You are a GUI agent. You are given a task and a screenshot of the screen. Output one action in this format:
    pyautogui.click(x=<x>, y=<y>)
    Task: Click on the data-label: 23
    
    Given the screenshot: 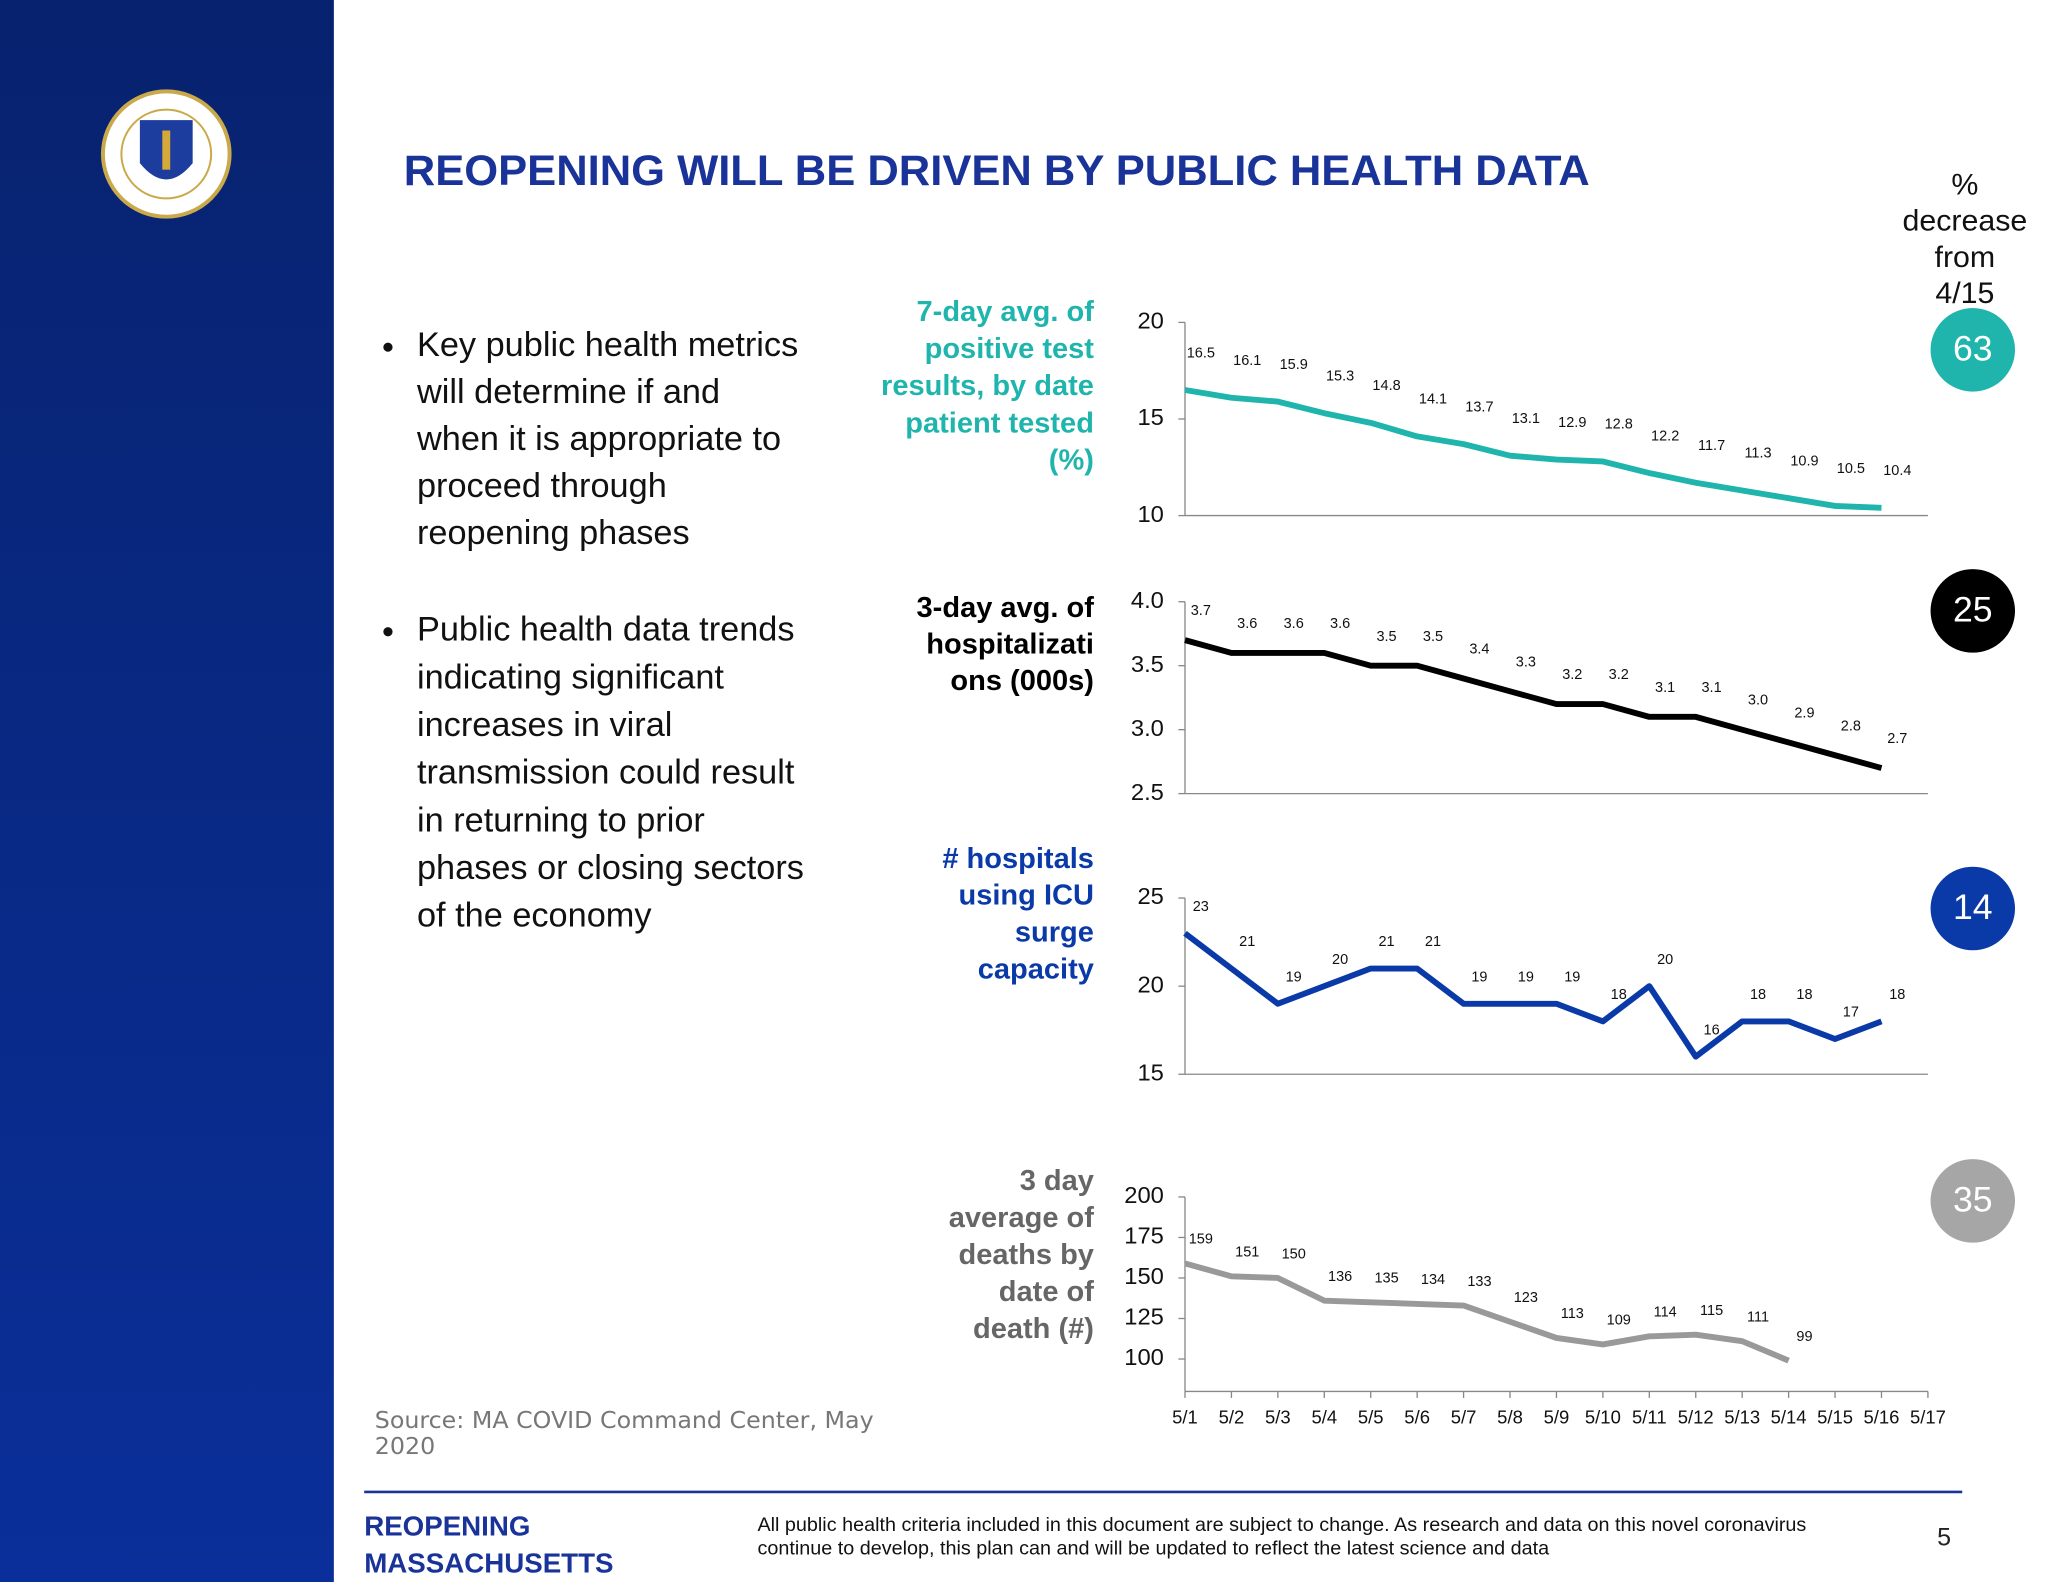 What is the action you would take?
    pyautogui.click(x=1201, y=907)
    